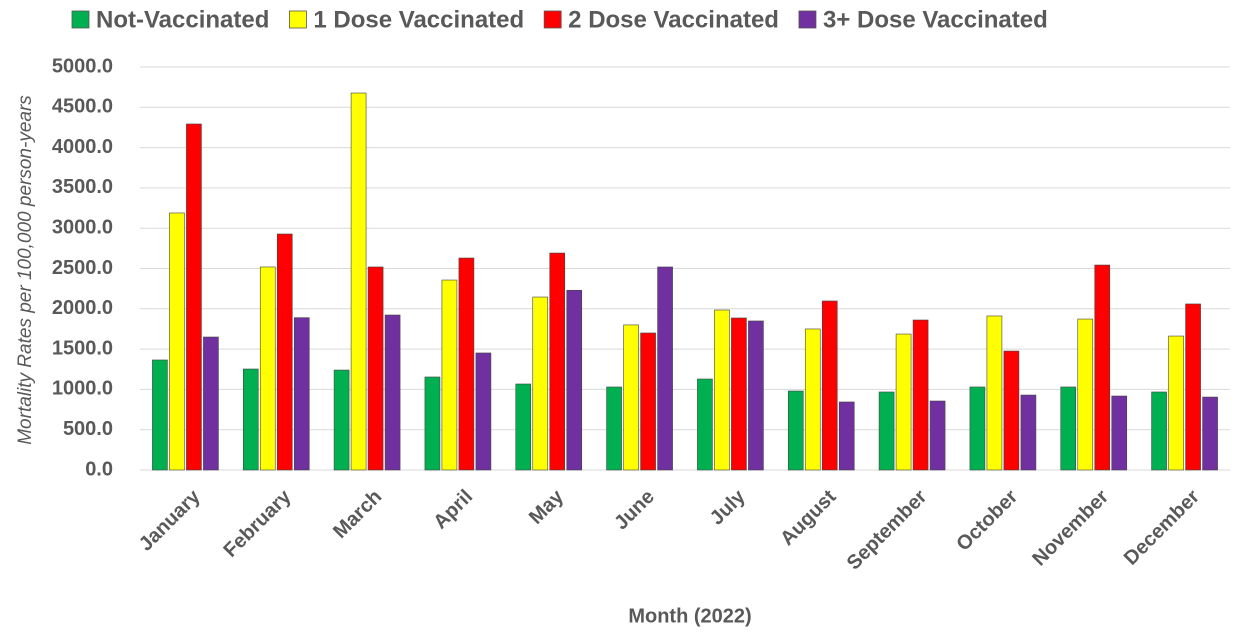 The height and width of the screenshot is (637, 1240). What do you see at coordinates (1070, 528) in the screenshot?
I see `x-tick-label: November` at bounding box center [1070, 528].